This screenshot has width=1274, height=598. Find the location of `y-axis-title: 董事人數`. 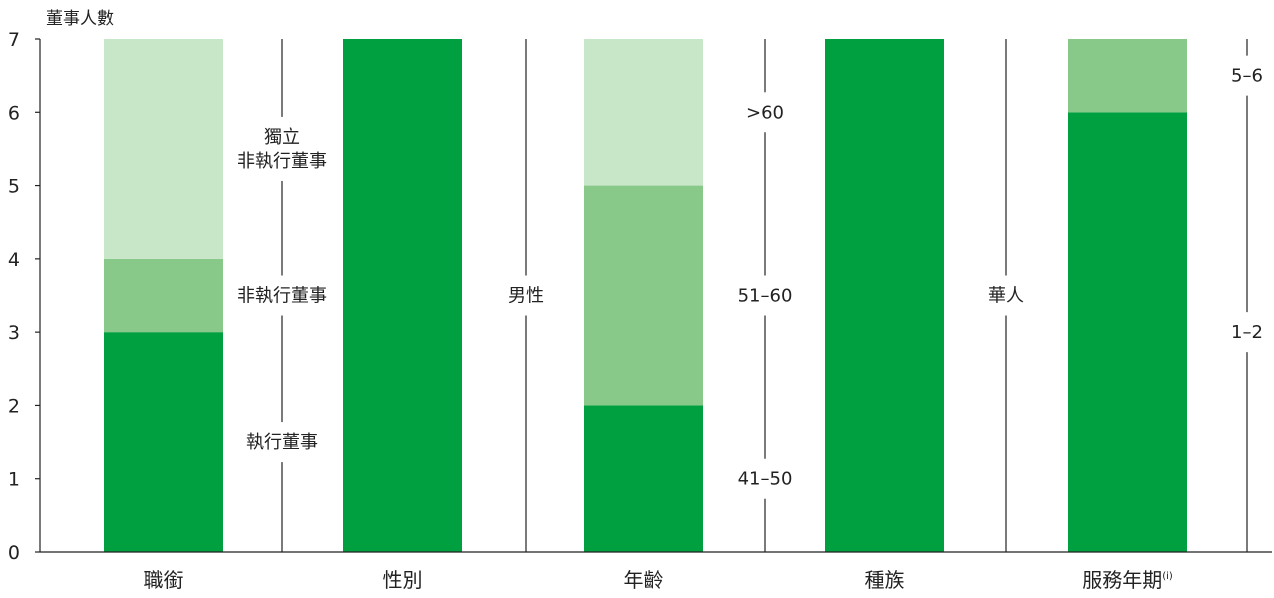

y-axis-title: 董事人數 is located at coordinates (80, 19).